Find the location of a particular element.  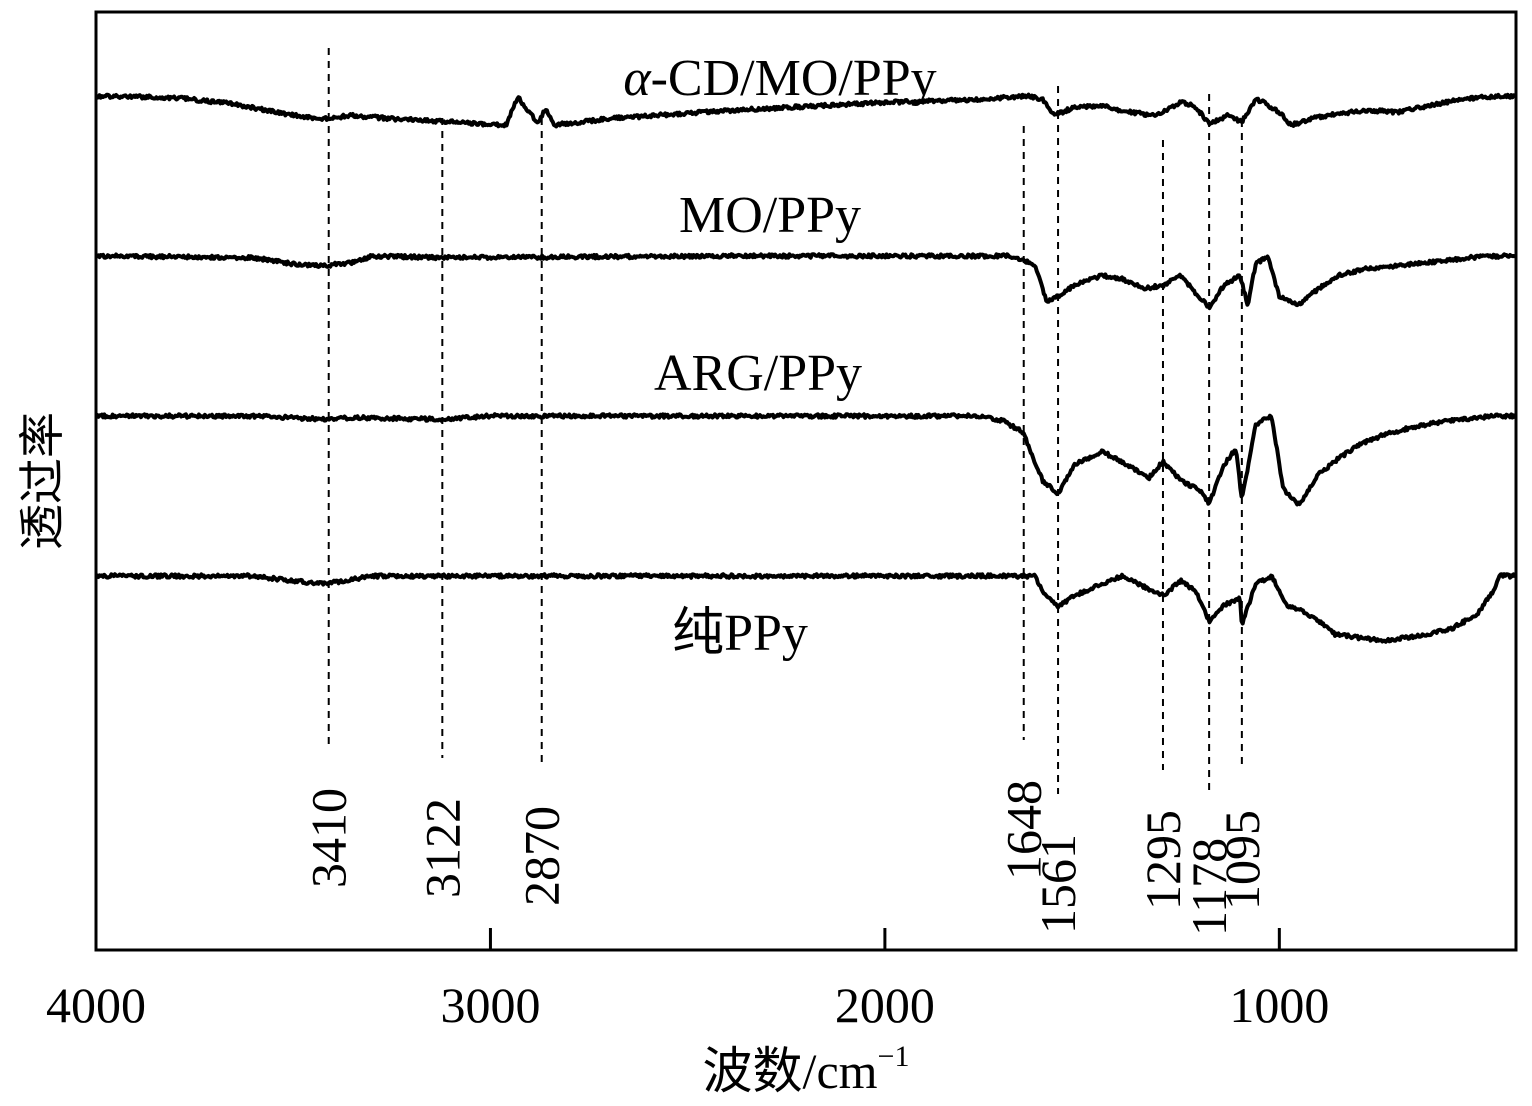

peak-label: 2870 is located at coordinates (542, 856).